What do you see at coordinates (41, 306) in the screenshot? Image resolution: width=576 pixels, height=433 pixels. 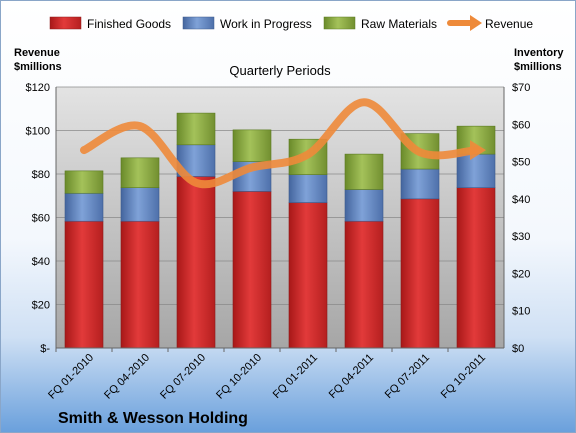 I see `left-tick-label: $20` at bounding box center [41, 306].